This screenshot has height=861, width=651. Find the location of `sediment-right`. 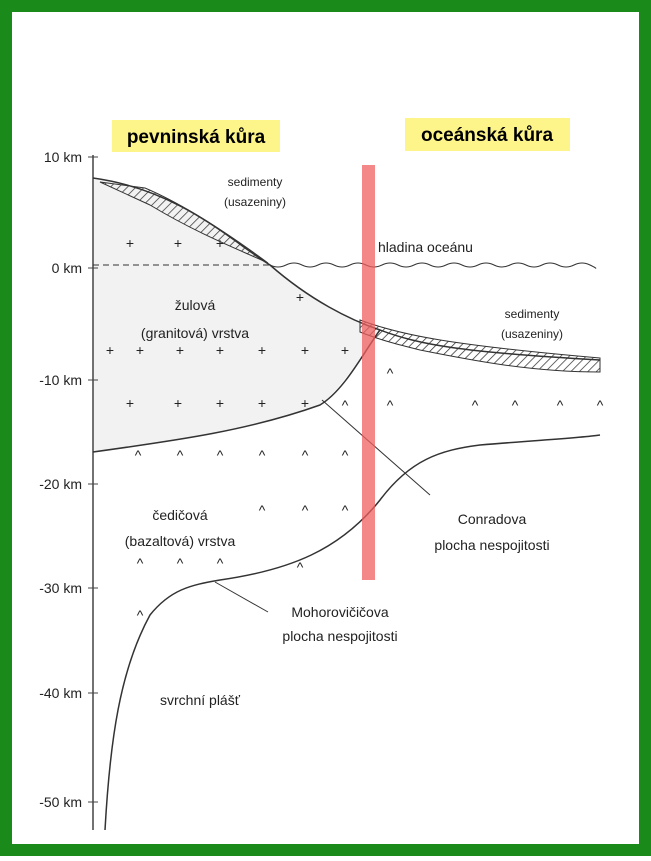

sediment-right is located at coordinates (480, 346).